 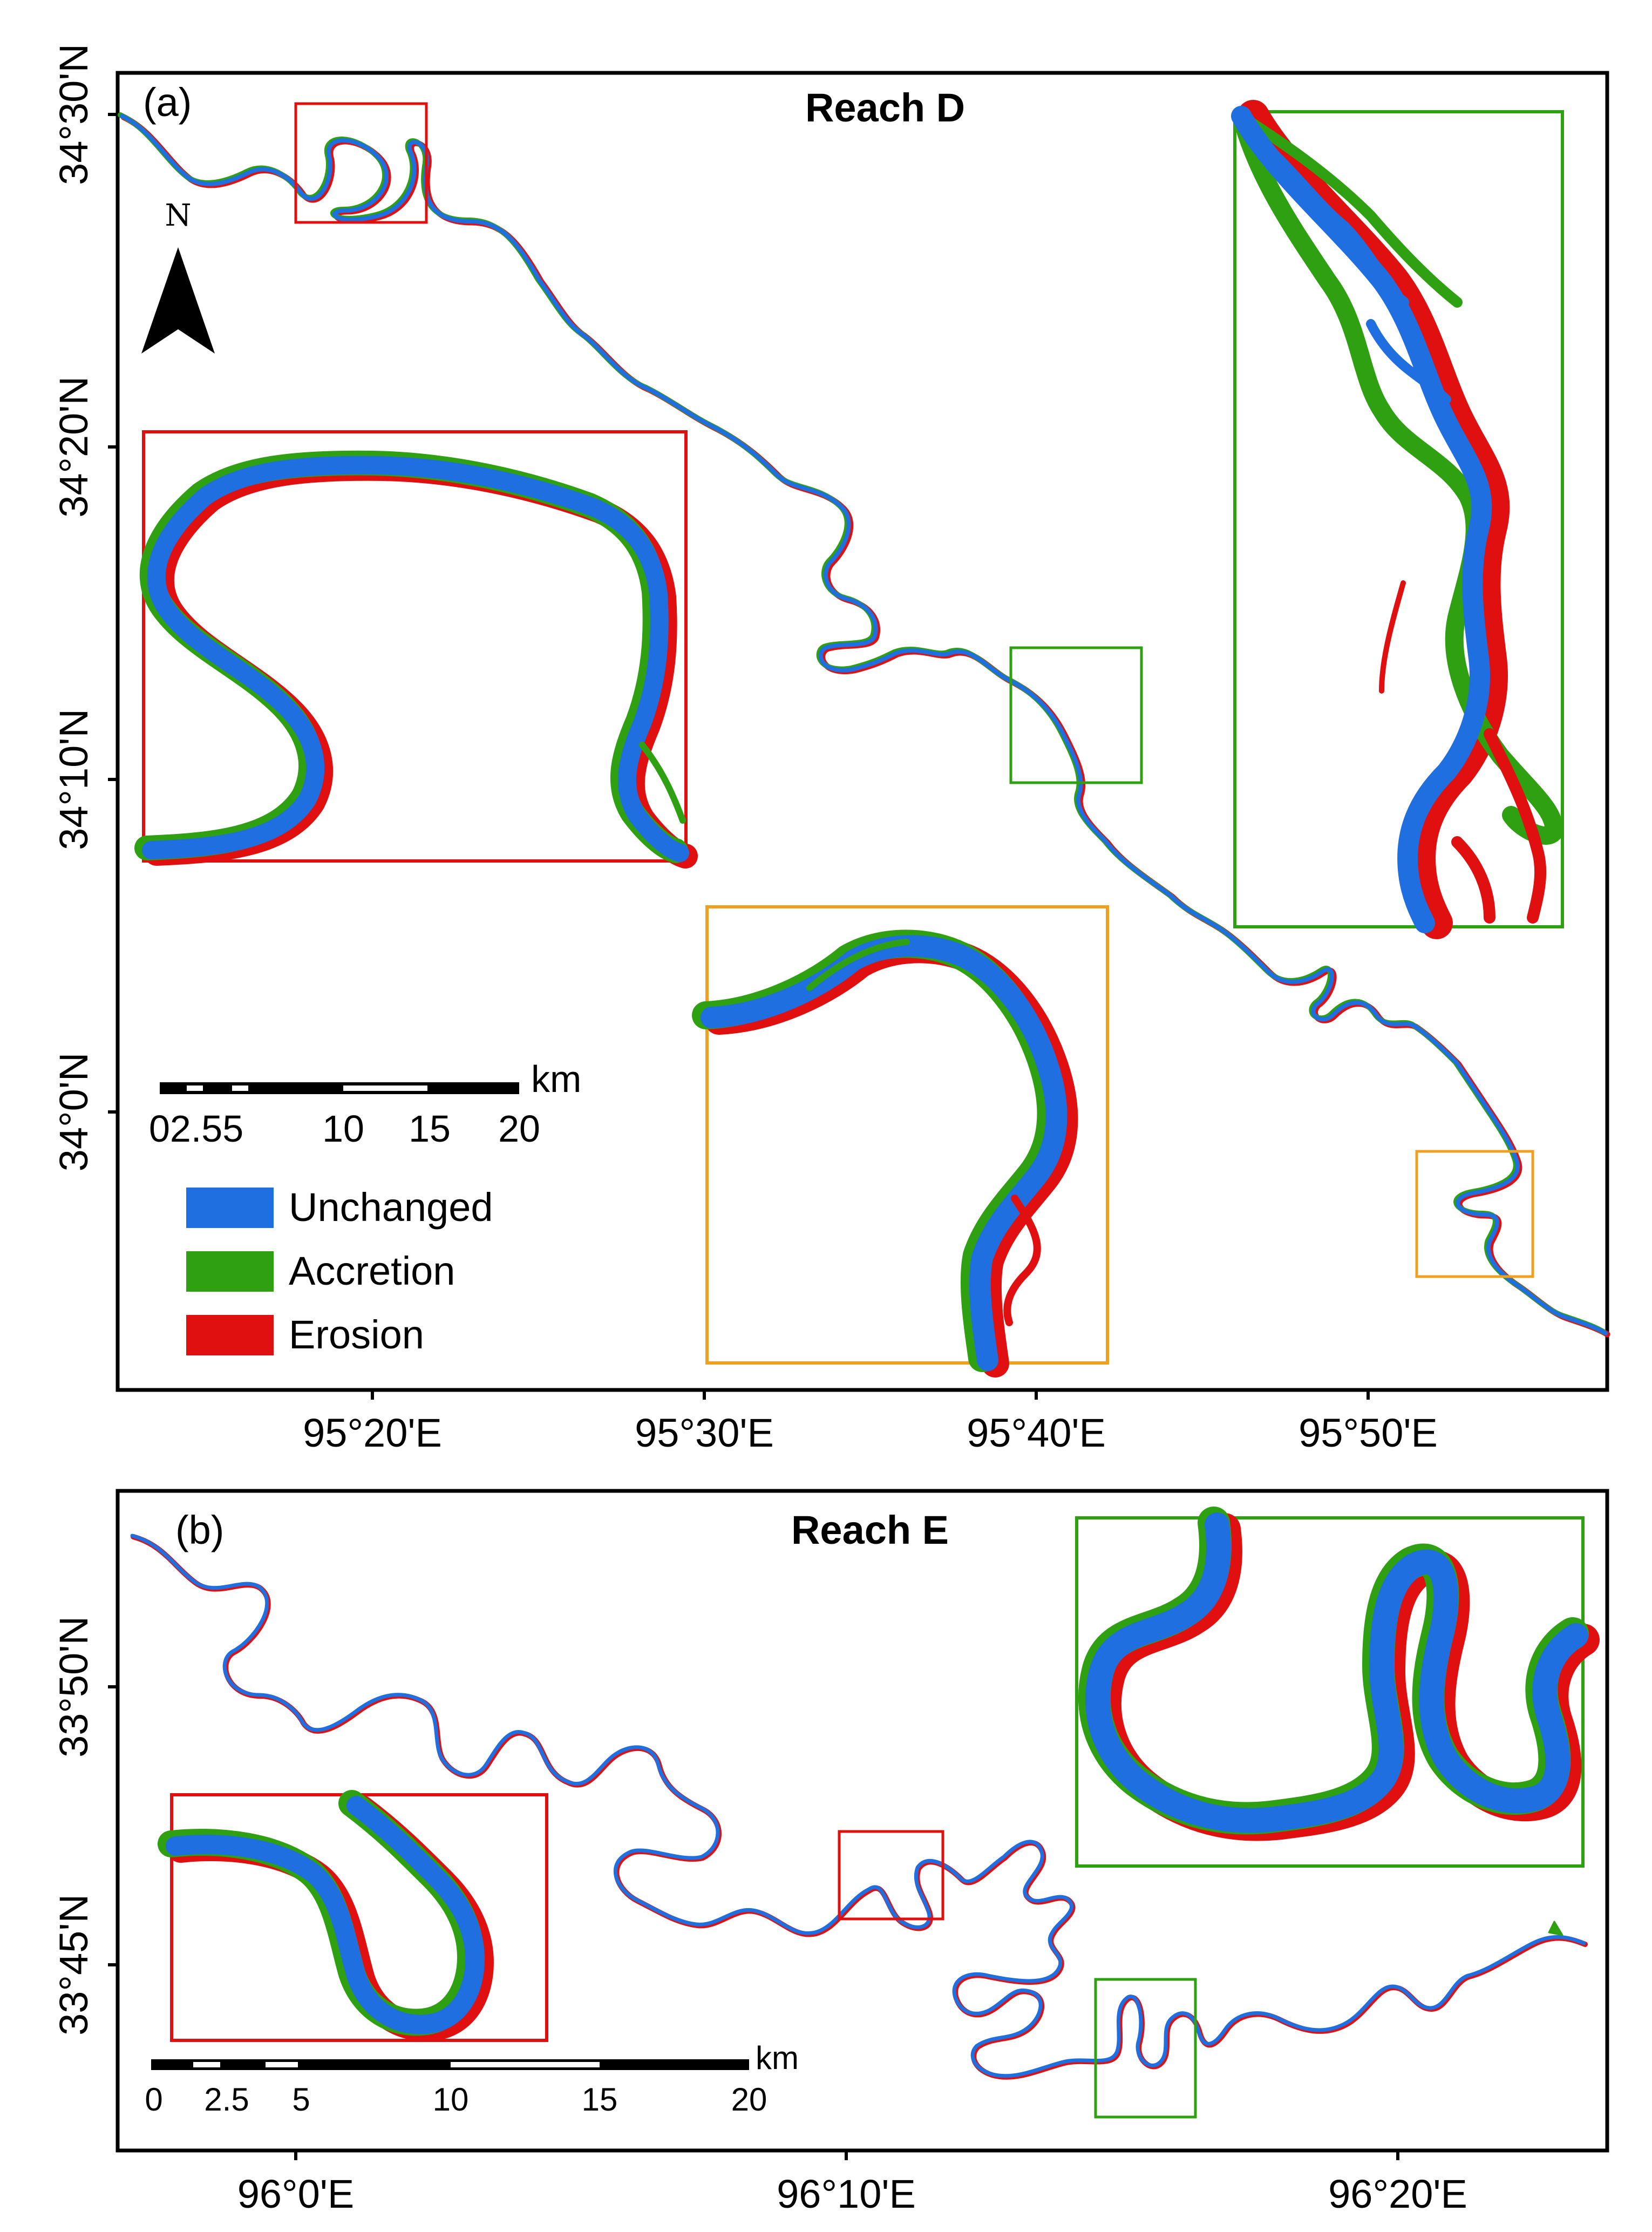 What do you see at coordinates (73, 115) in the screenshot?
I see `lat-tick-label: 34°30'N` at bounding box center [73, 115].